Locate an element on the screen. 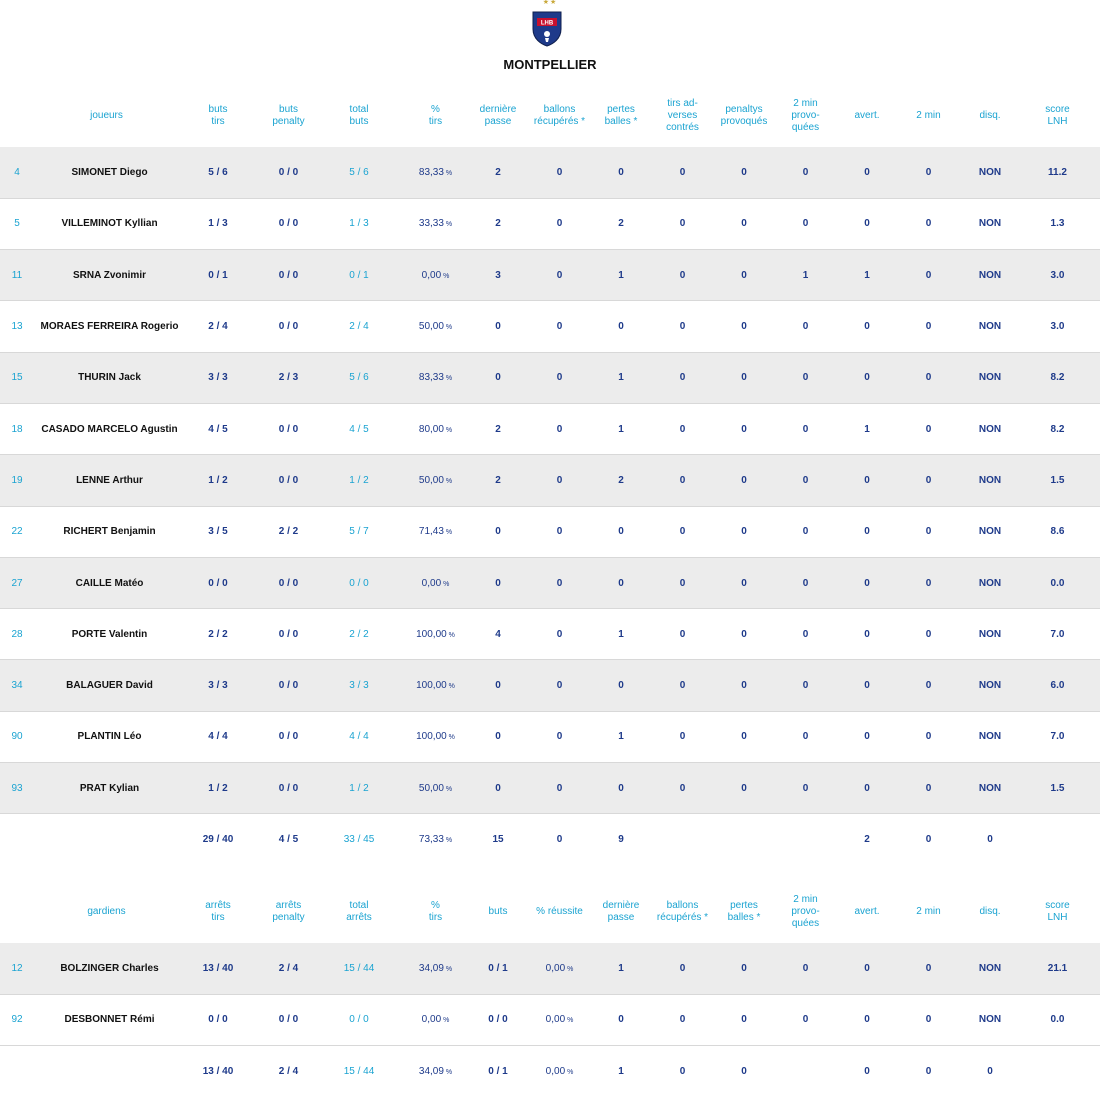  column-header: gardiens is located at coordinates (106, 911).